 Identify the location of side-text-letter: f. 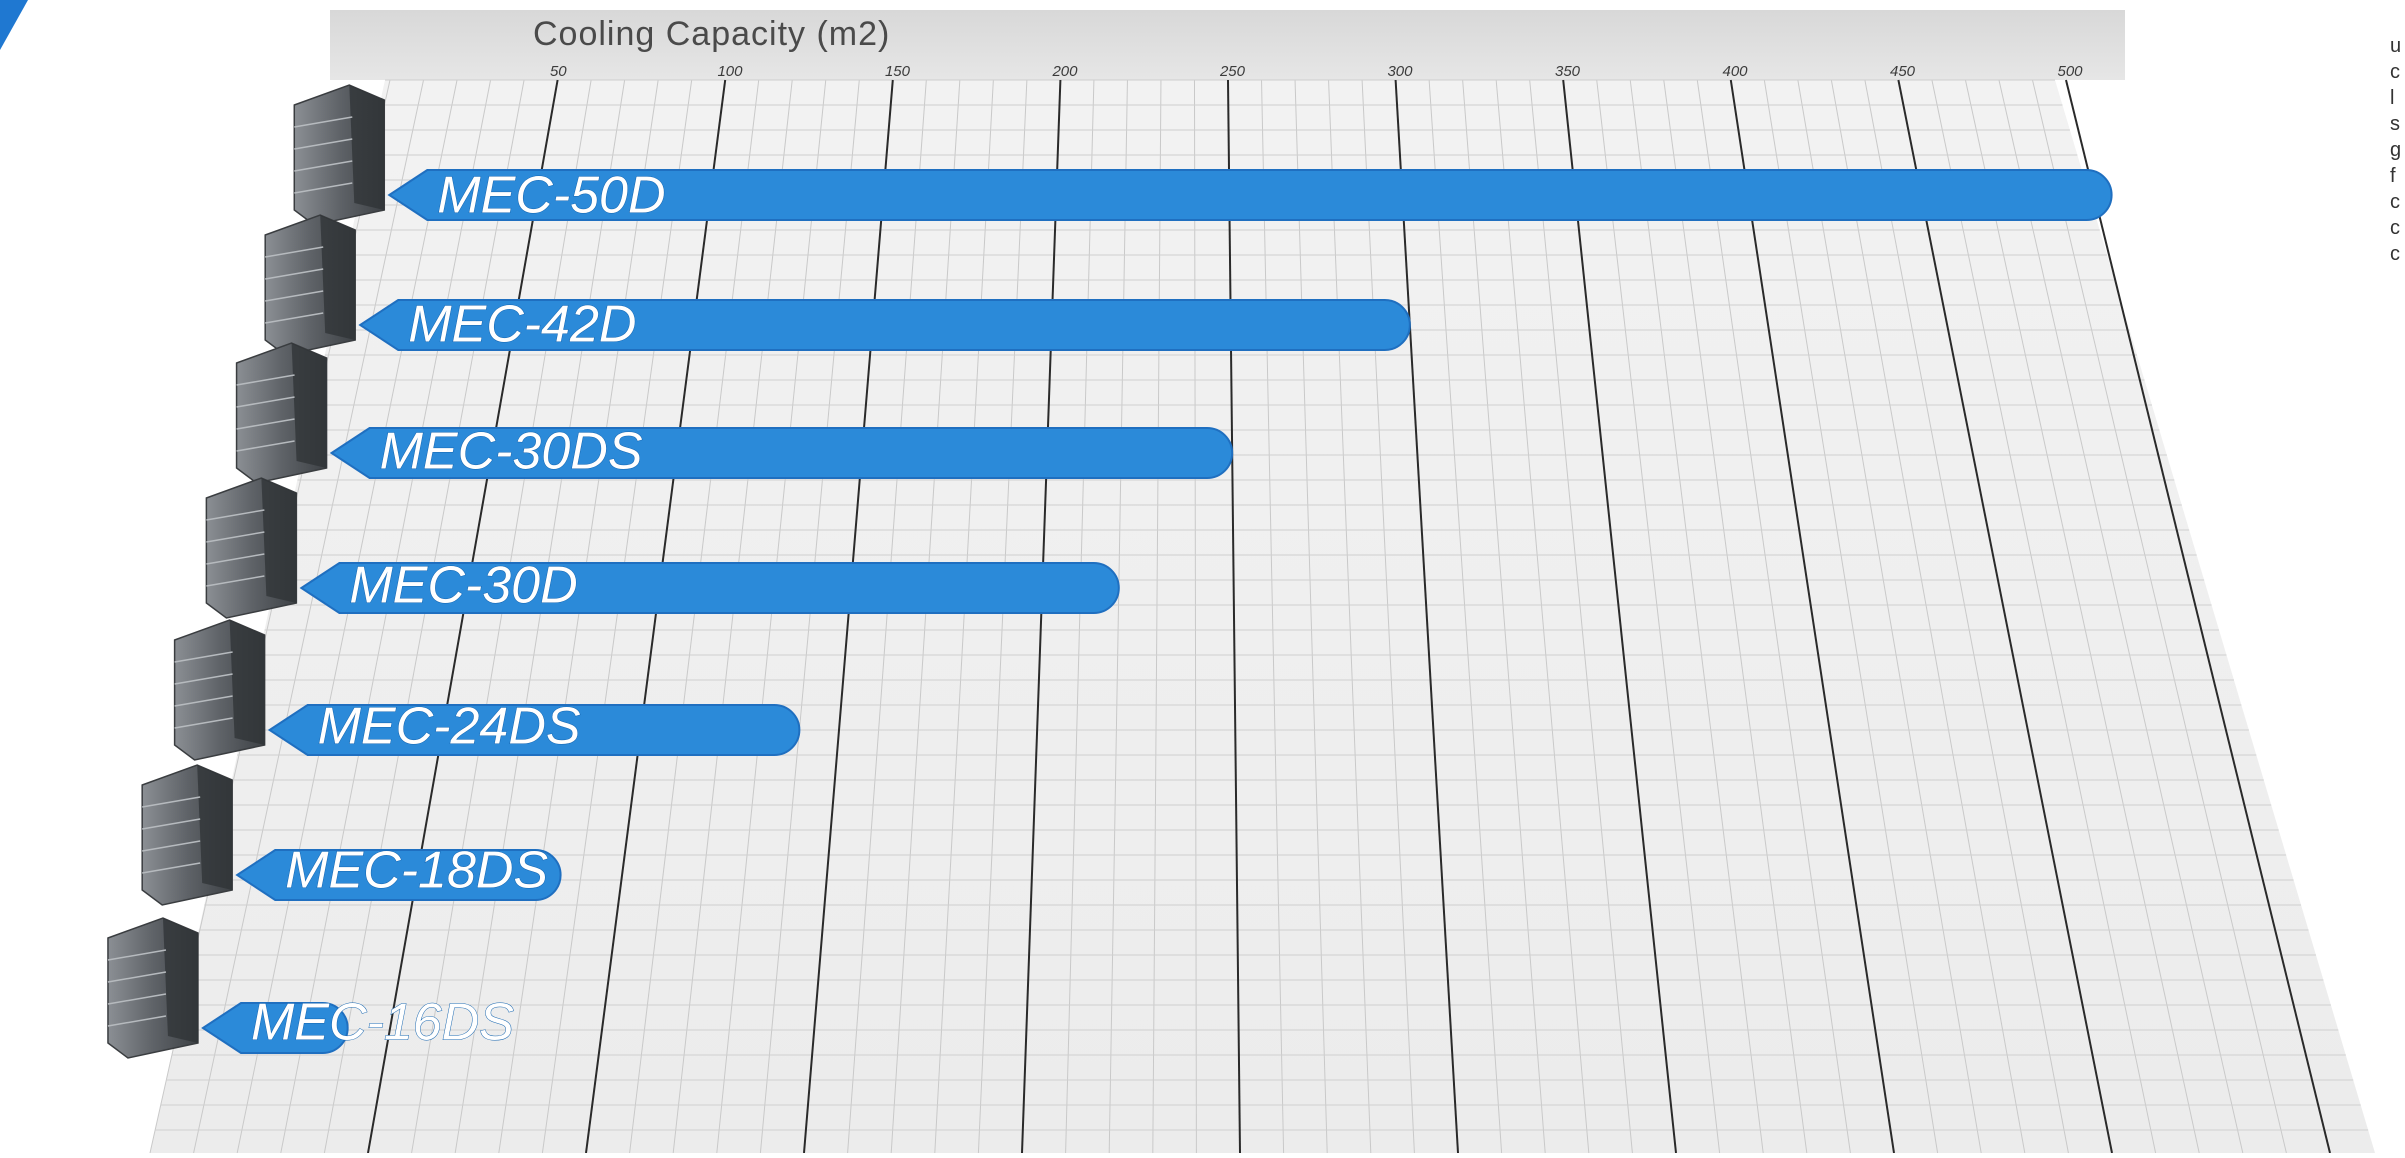
(2393, 176).